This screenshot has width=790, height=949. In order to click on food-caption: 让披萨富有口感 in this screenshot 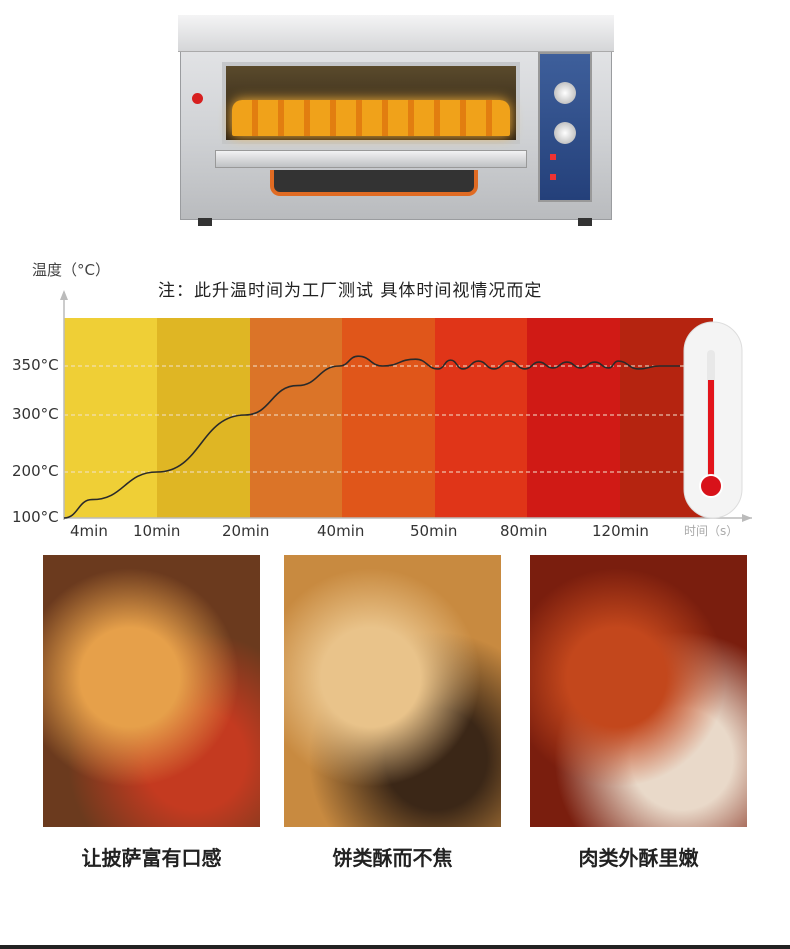, I will do `click(151, 858)`.